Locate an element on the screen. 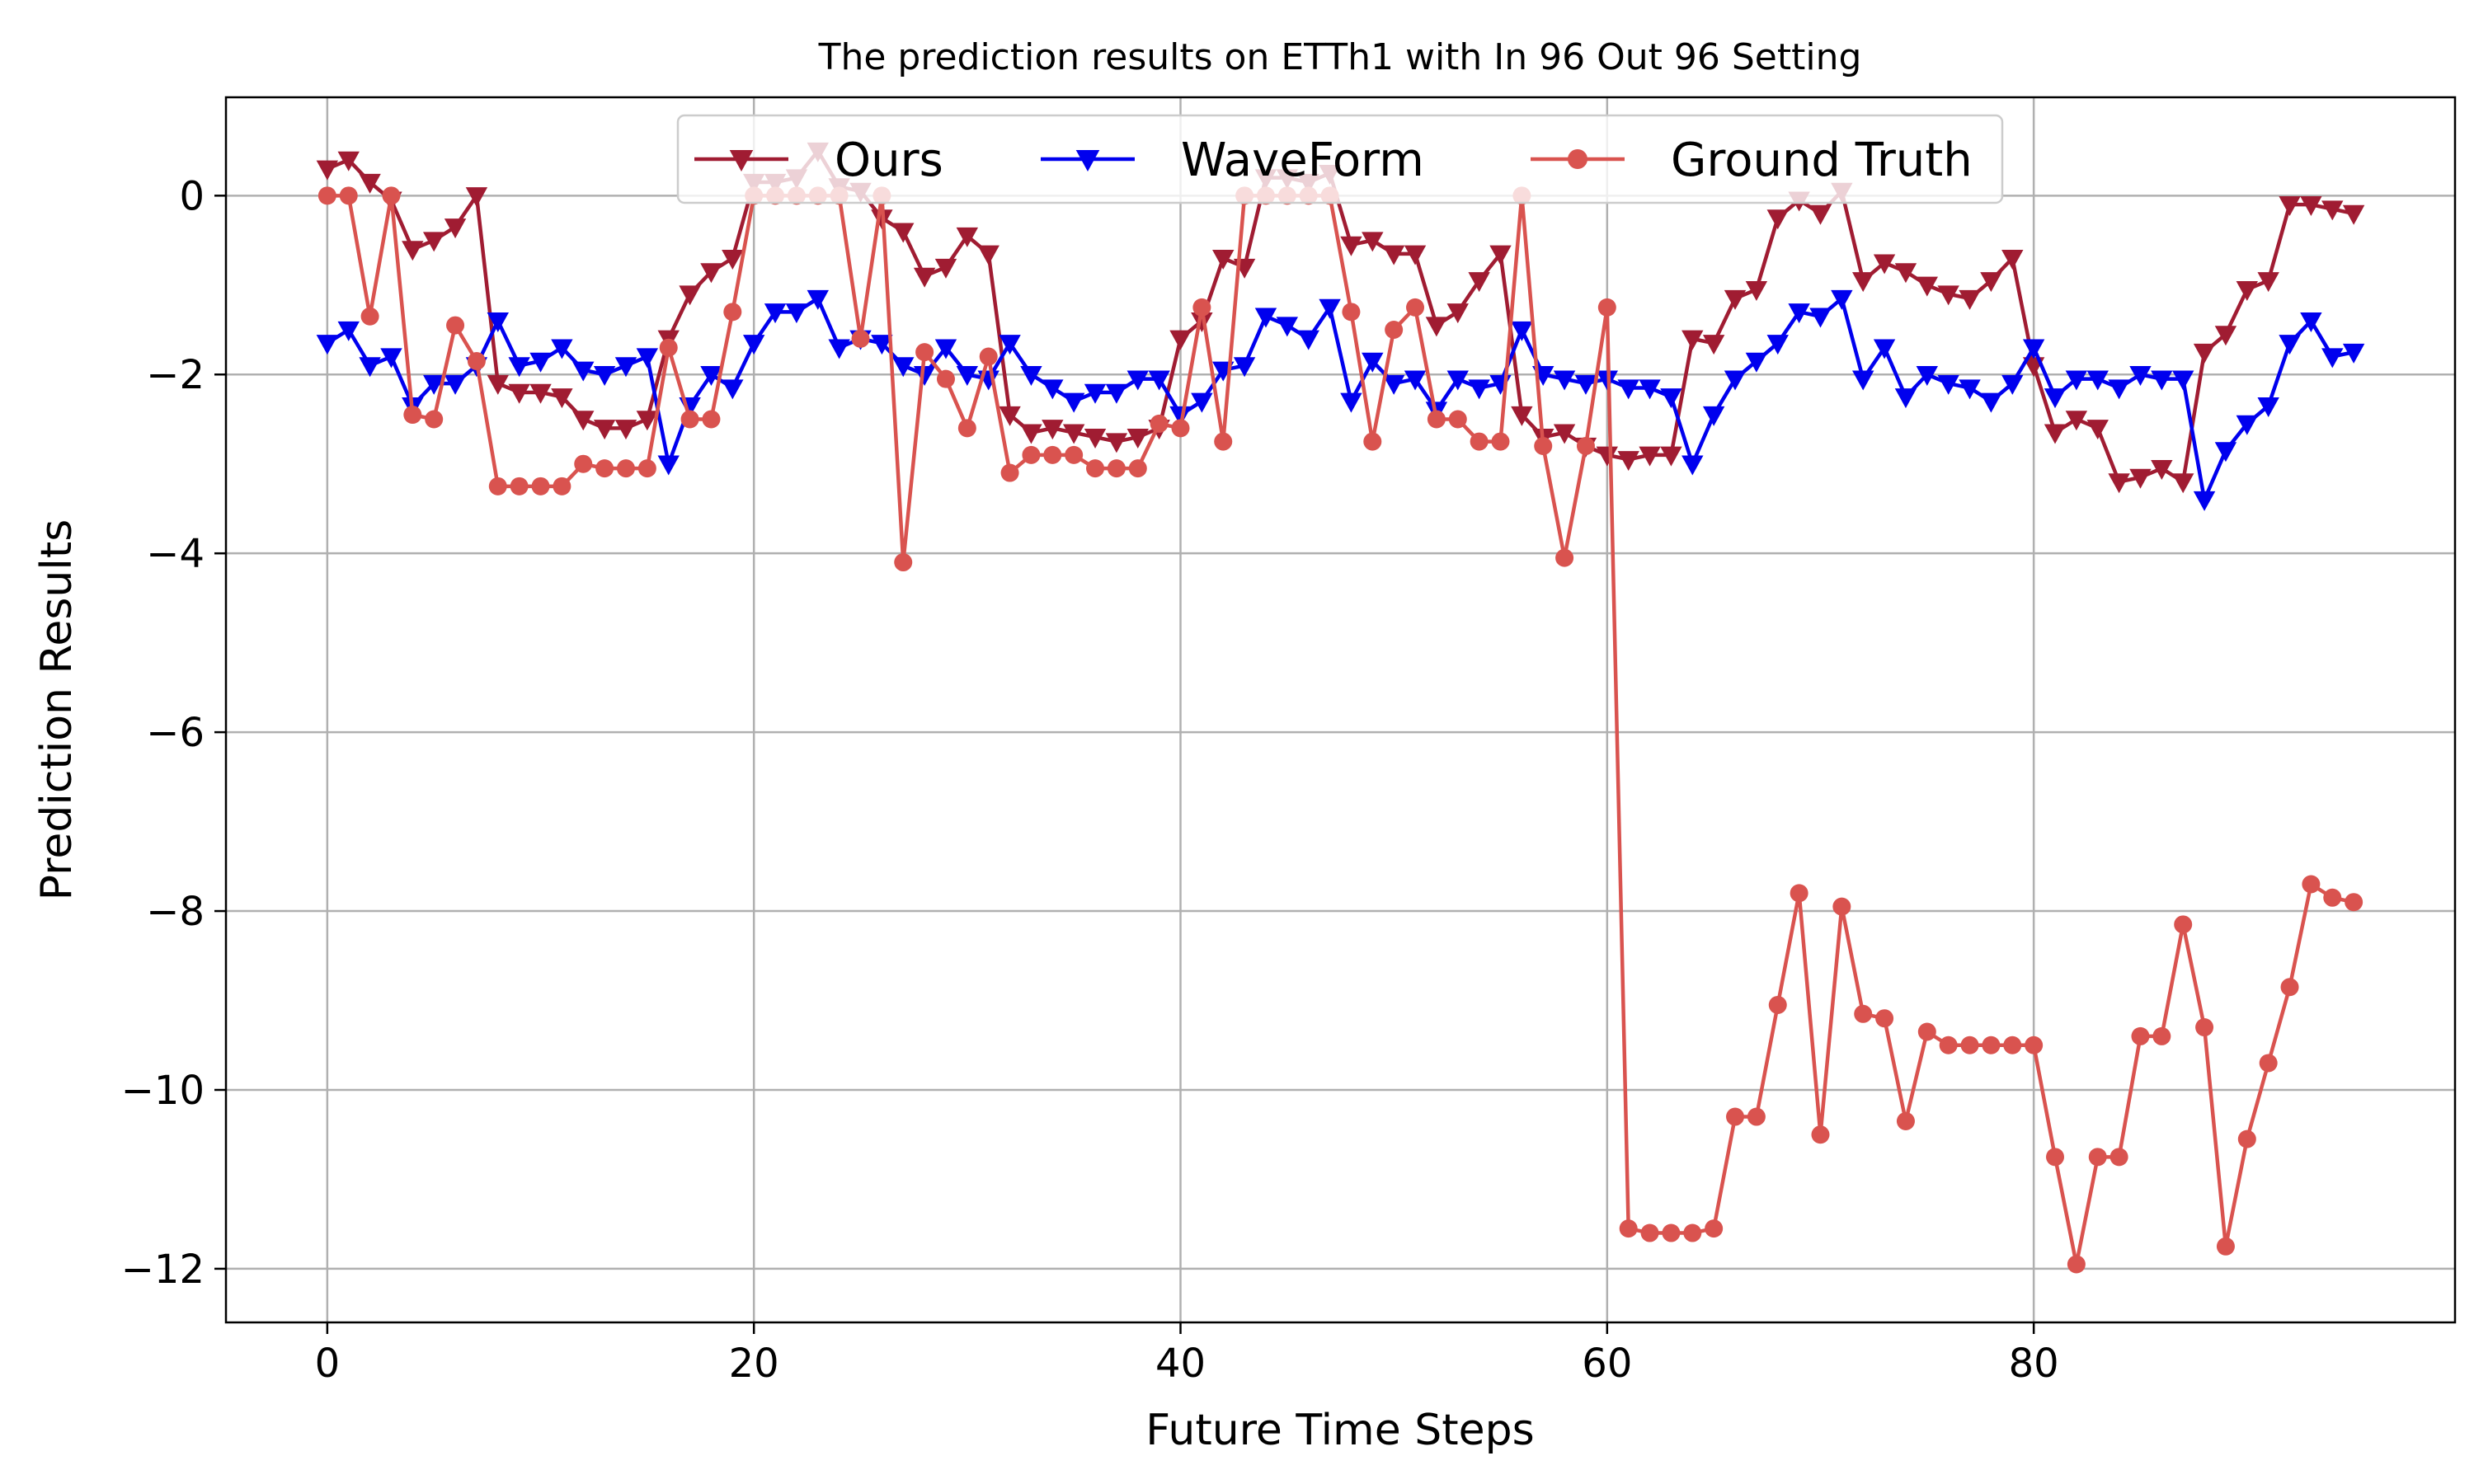 Image resolution: width=2474 pixels, height=1484 pixels. legend-swatch-marker is located at coordinates (1577, 159).